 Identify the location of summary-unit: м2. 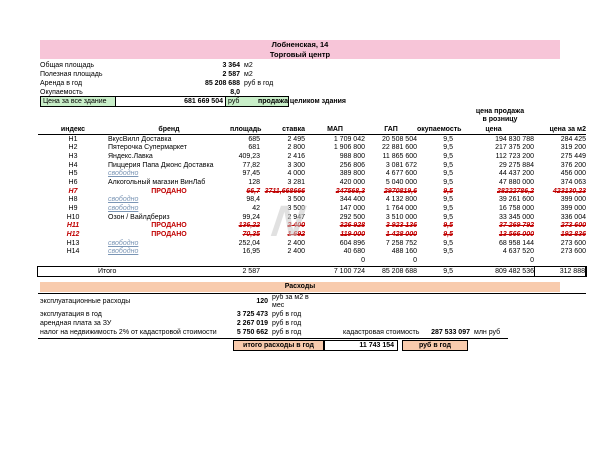
(248, 65).